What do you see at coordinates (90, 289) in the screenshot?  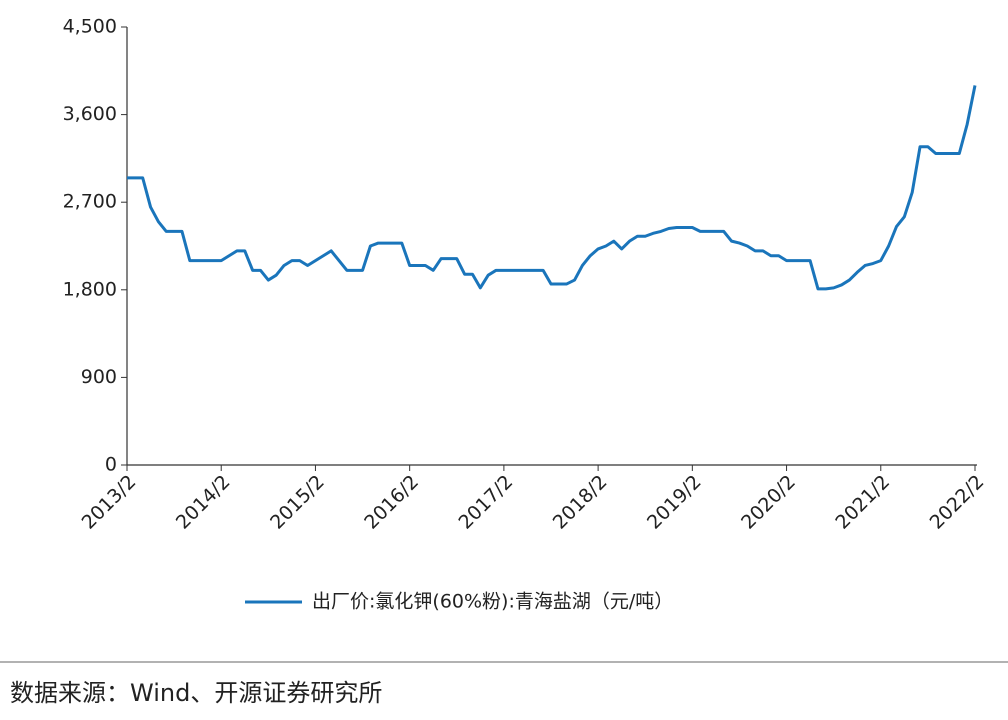 I see `y-tick-label: 1,800` at bounding box center [90, 289].